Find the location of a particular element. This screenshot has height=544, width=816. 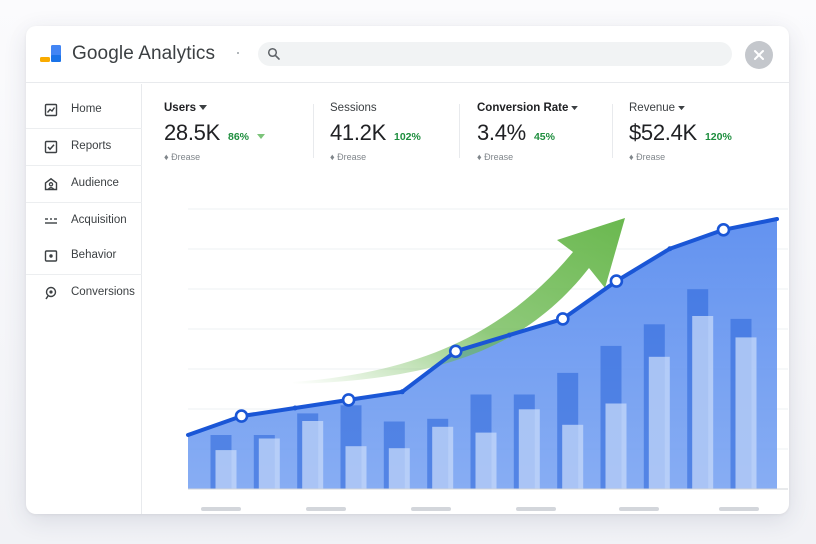

metric-conversion-rate: Conversion Rate 3.4% 45% ♦ Ðrease is located at coordinates (547, 132).